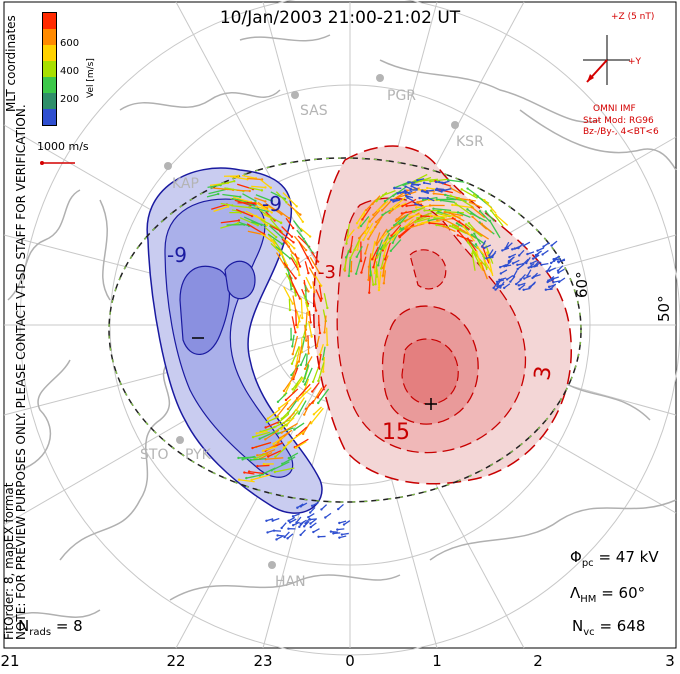 The height and width of the screenshot is (674, 680). What do you see at coordinates (198, 455) in the screenshot?
I see `station-pyk: PYK` at bounding box center [198, 455].